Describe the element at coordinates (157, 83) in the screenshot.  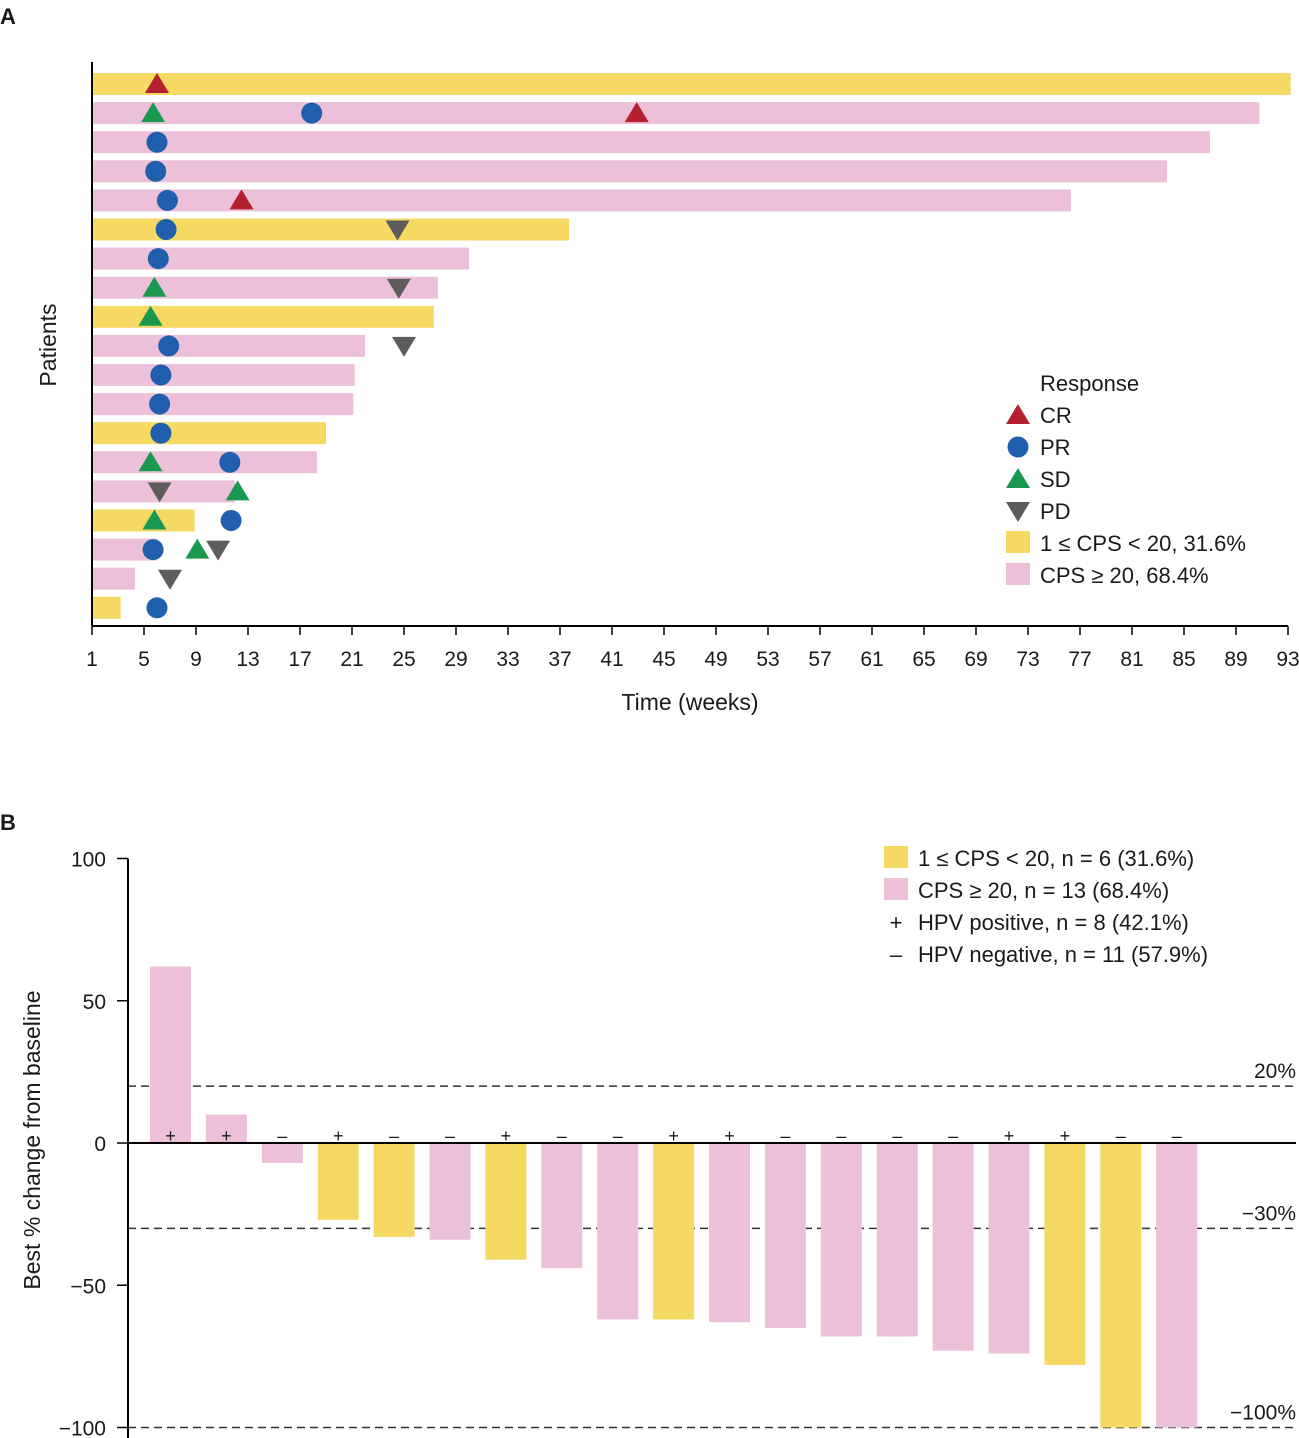
I see `response-marker-cr` at that location.